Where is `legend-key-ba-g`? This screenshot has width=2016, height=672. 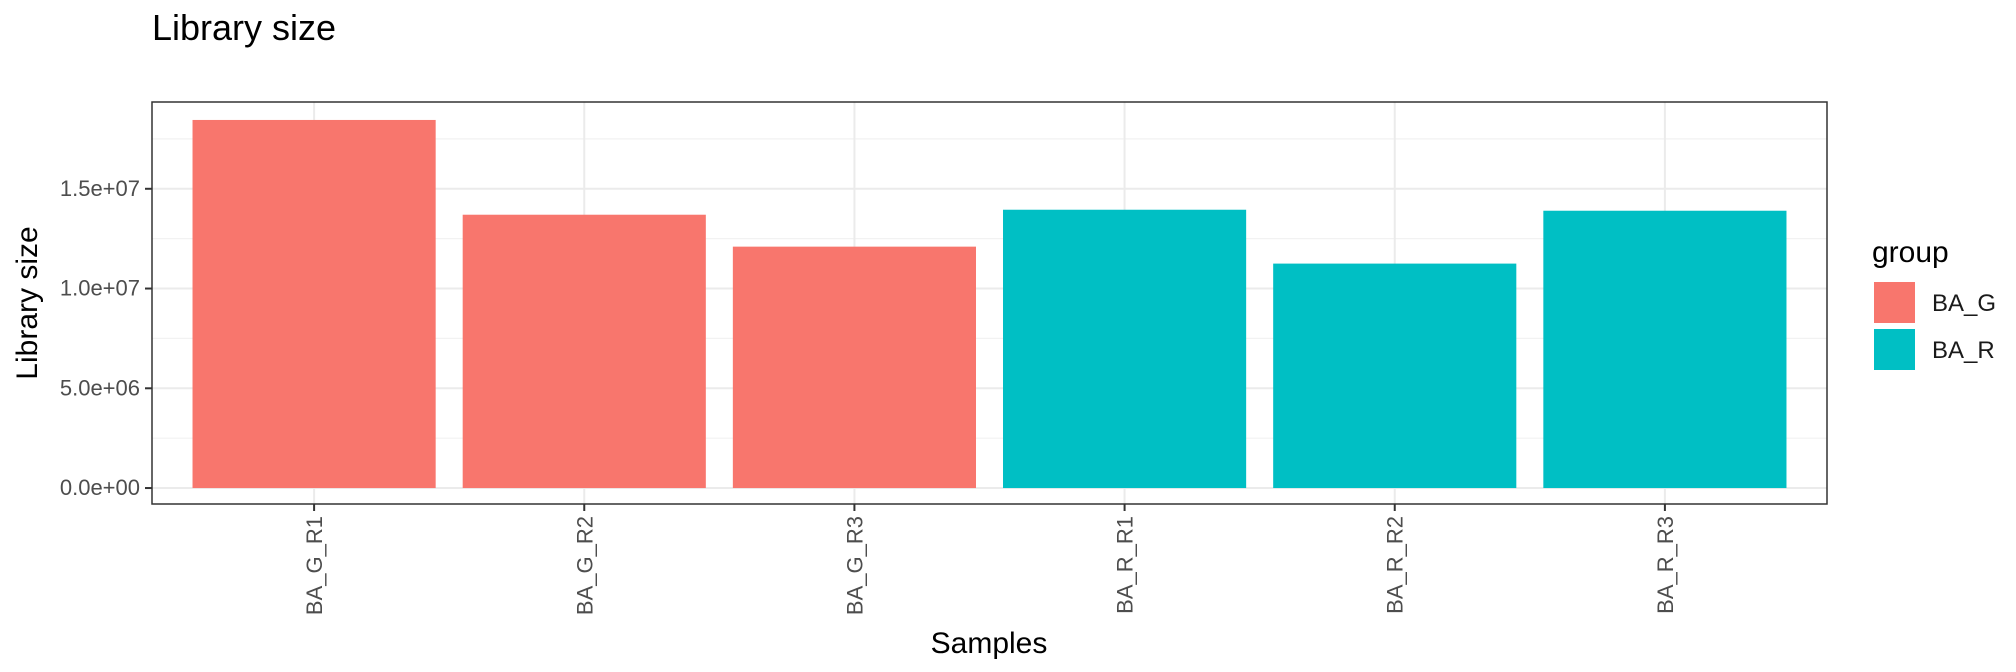 legend-key-ba-g is located at coordinates (1894, 302).